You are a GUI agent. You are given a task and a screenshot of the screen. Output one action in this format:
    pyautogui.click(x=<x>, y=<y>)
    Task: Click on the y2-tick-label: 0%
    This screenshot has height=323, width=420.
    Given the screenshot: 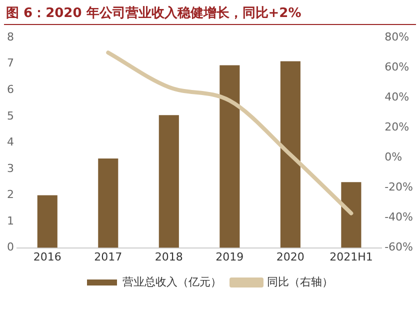 What is the action you would take?
    pyautogui.click(x=393, y=157)
    